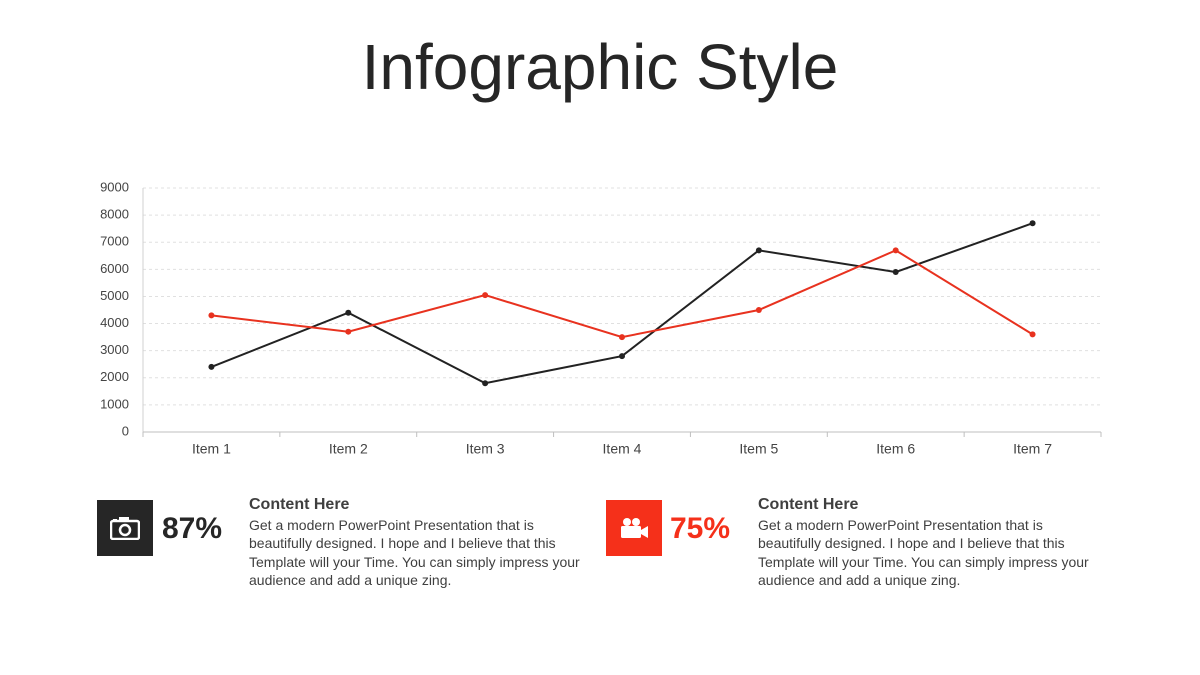 This screenshot has width=1200, height=675. I want to click on y-tick-label: 3000, so click(114, 349).